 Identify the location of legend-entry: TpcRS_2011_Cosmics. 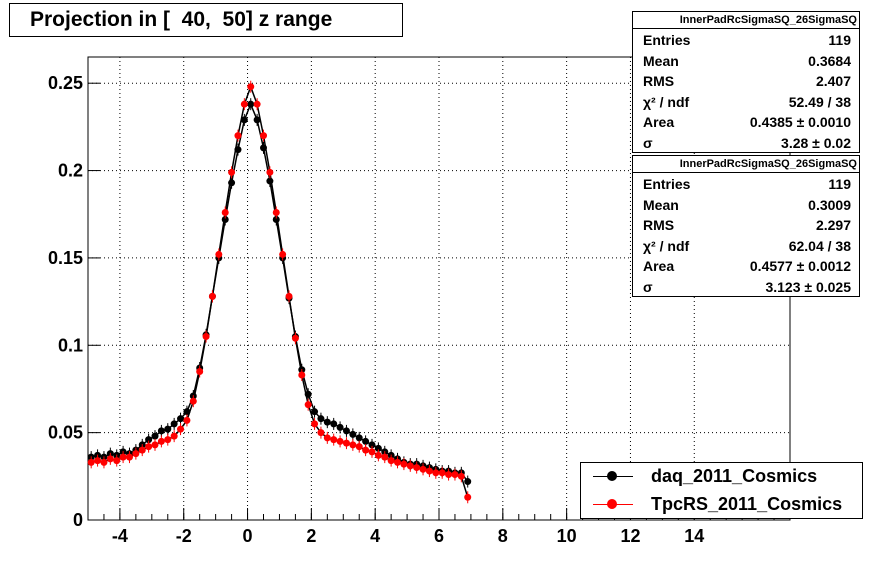
(721, 505).